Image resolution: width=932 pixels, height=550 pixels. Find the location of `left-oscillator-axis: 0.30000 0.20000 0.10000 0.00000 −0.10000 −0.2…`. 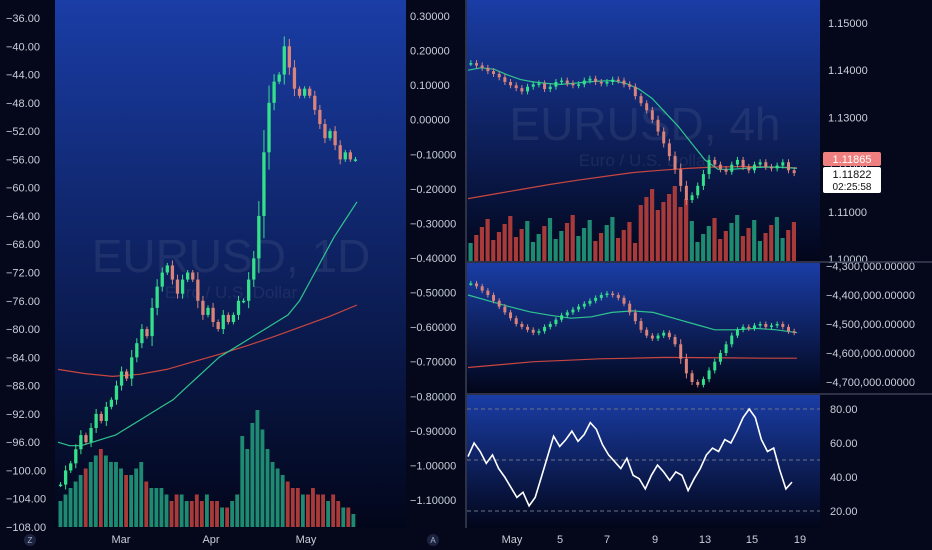

left-oscillator-axis: 0.30000 0.20000 0.10000 0.00000 −0.10000 −0.2… is located at coordinates (433, 259).